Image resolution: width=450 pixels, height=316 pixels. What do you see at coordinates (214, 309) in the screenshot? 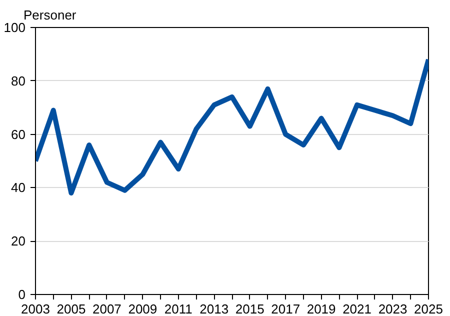
I see `x-tick-label: 2013` at bounding box center [214, 309].